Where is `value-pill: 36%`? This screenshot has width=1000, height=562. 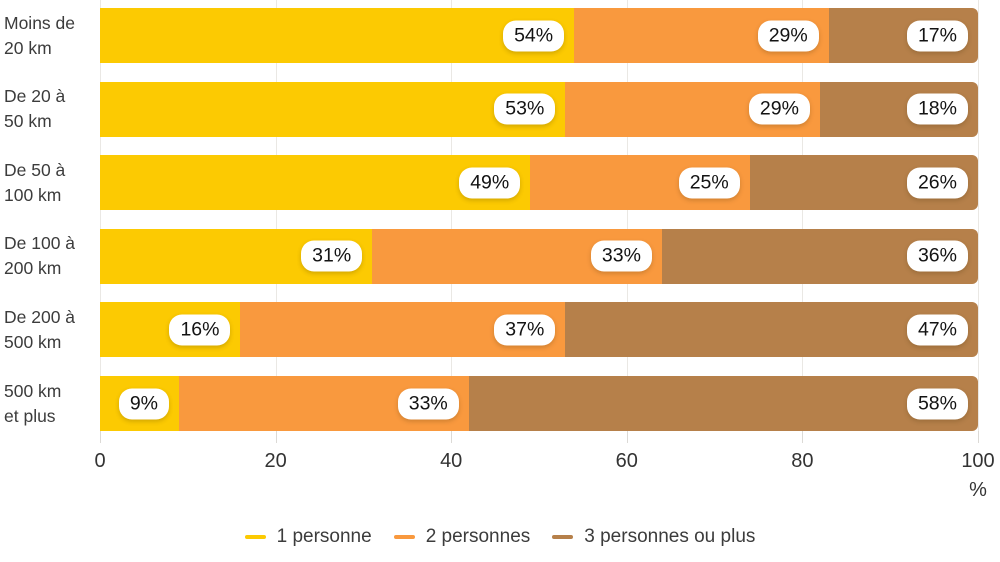
value-pill: 36% is located at coordinates (937, 256).